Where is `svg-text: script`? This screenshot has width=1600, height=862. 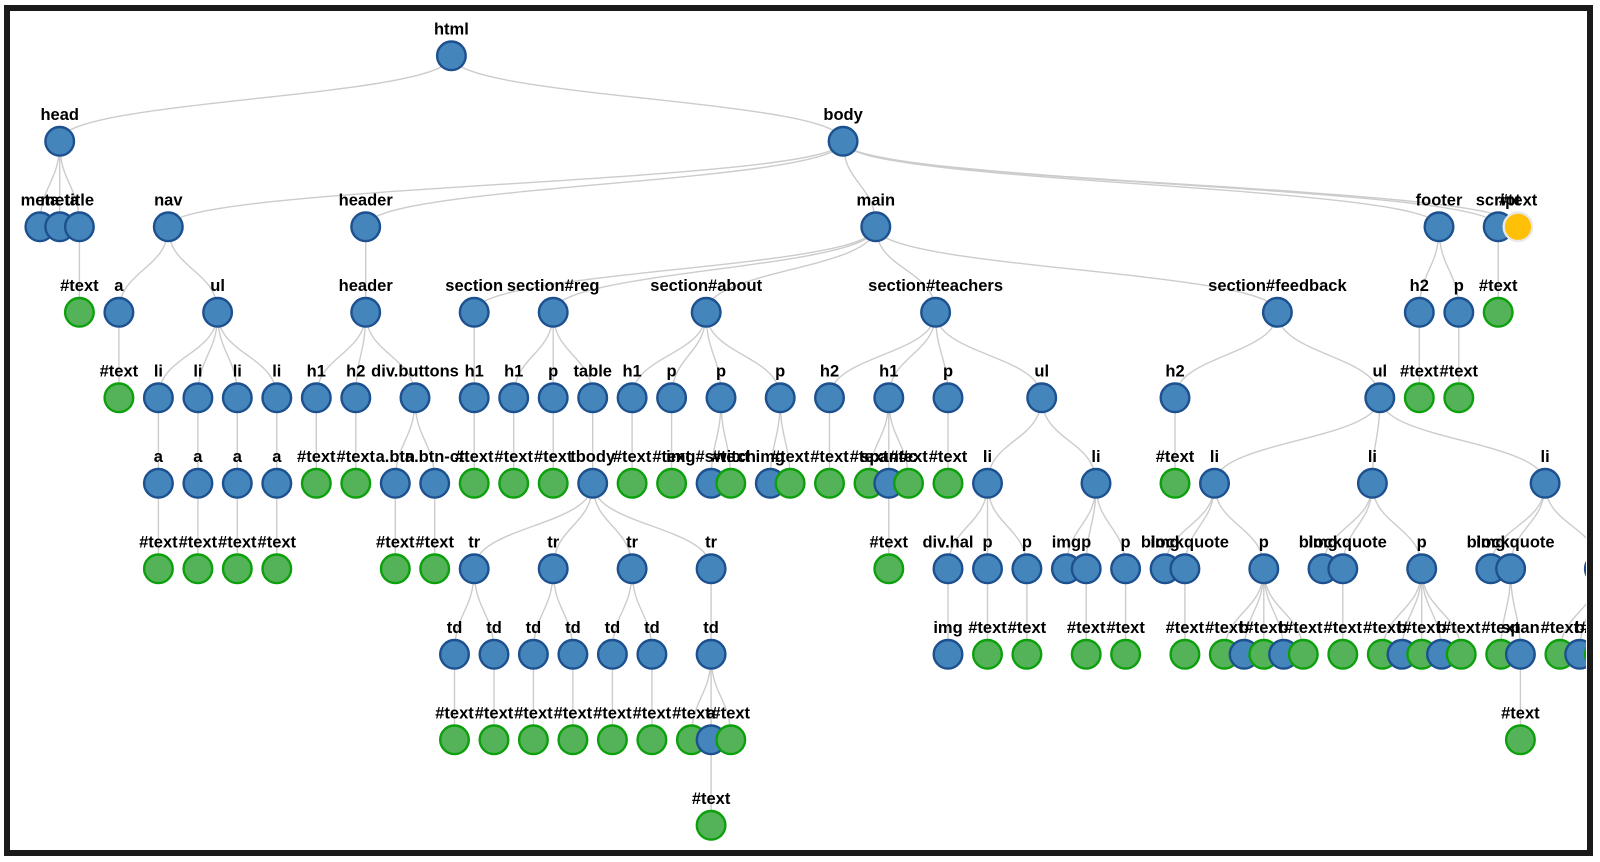 svg-text: script is located at coordinates (1498, 200).